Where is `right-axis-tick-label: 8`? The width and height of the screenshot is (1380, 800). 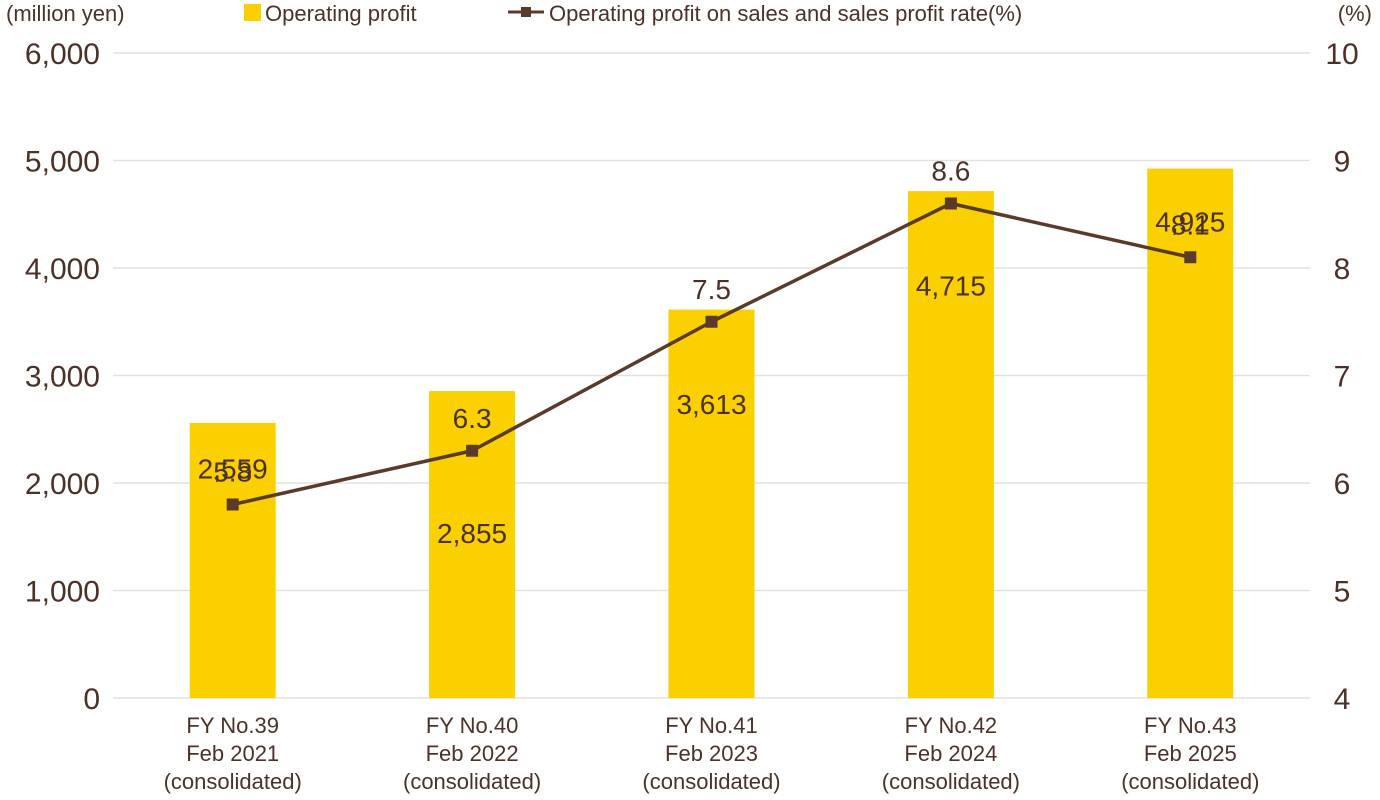
right-axis-tick-label: 8 is located at coordinates (1342, 269).